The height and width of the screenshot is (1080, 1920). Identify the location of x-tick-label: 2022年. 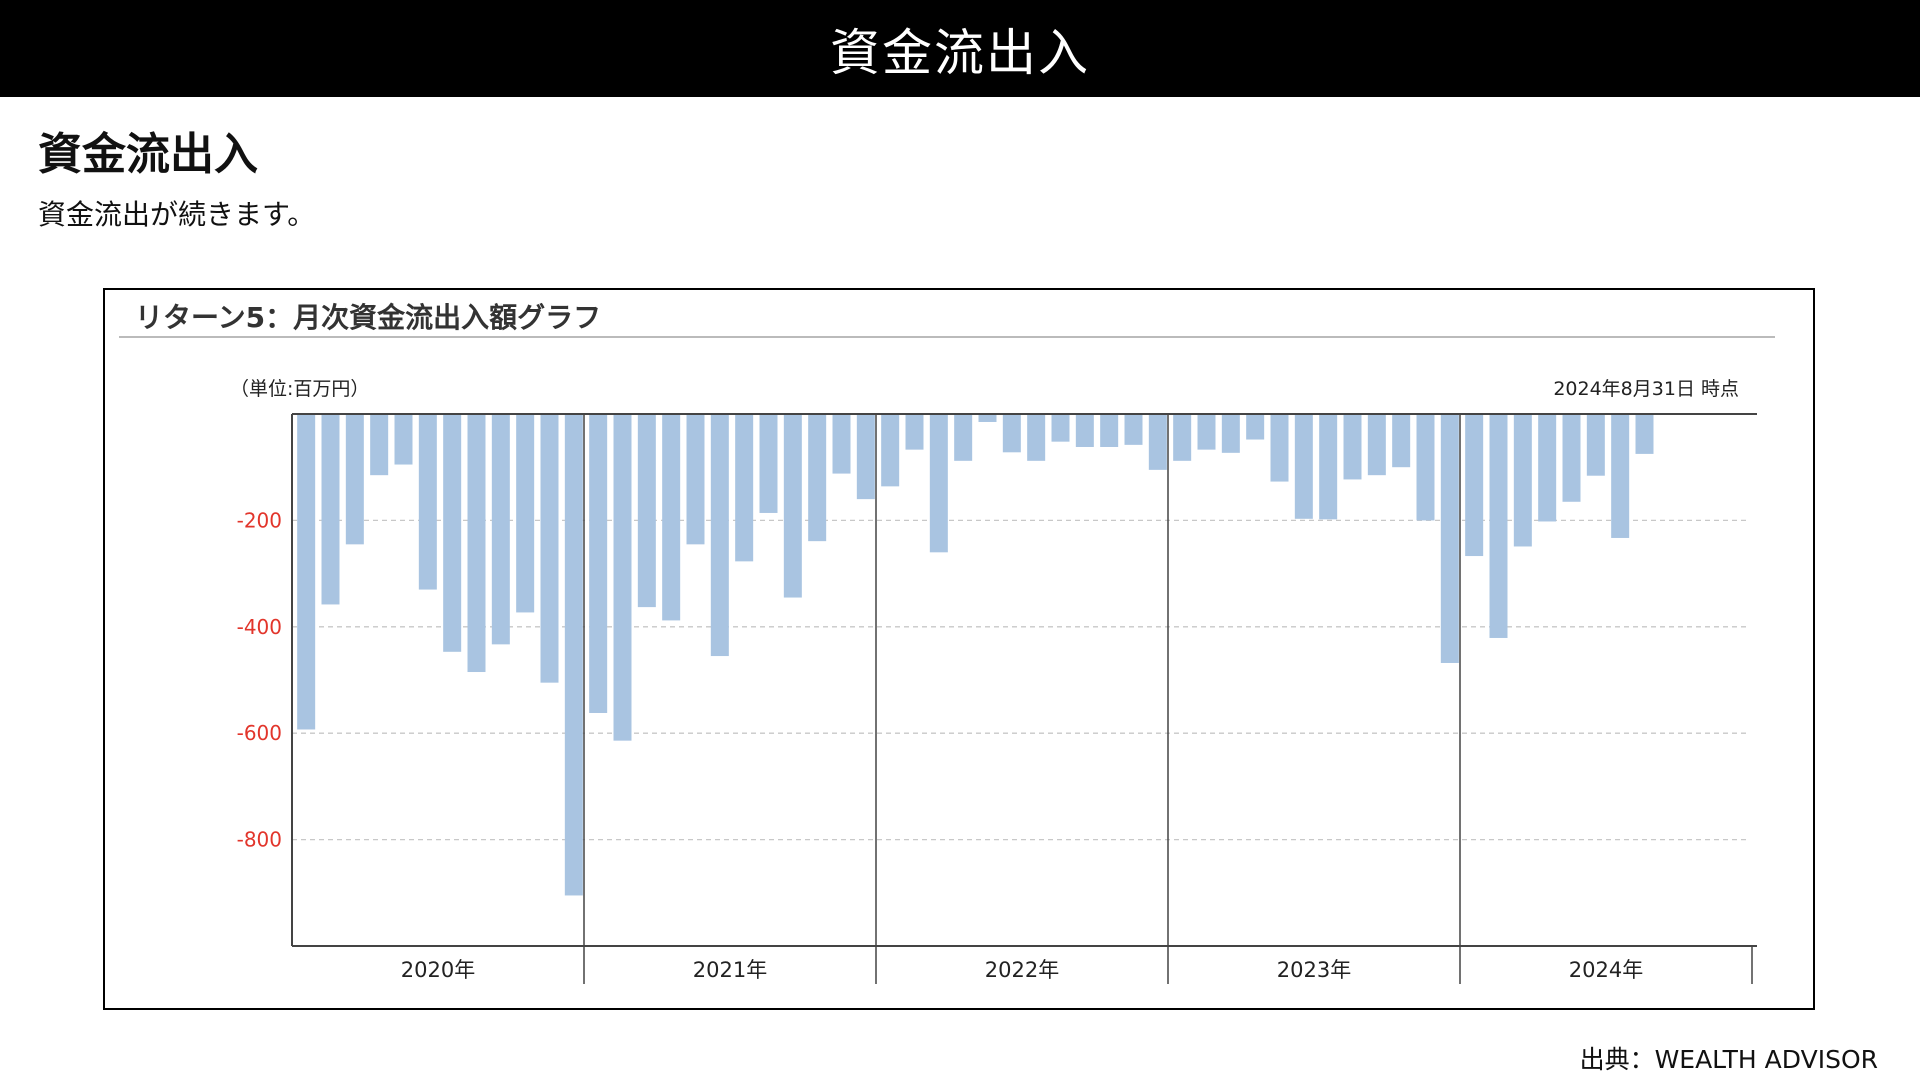
(1022, 970).